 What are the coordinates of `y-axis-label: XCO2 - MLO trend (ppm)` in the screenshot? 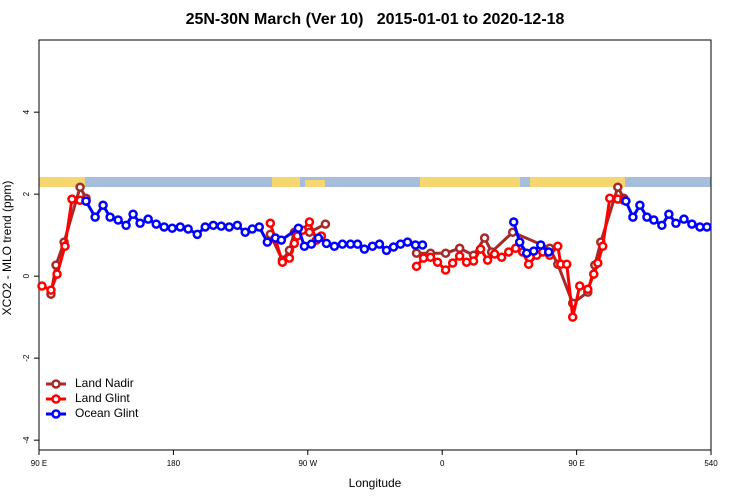 It's located at (7, 248).